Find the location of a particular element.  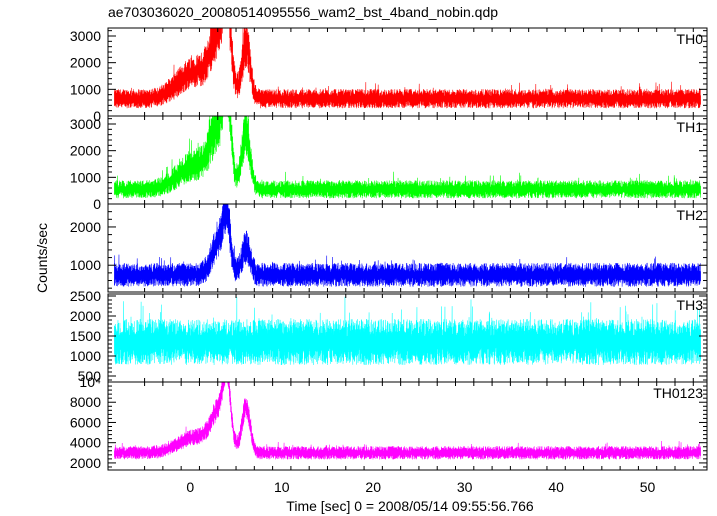

panel-label-th1: TH1 is located at coordinates (690, 127).